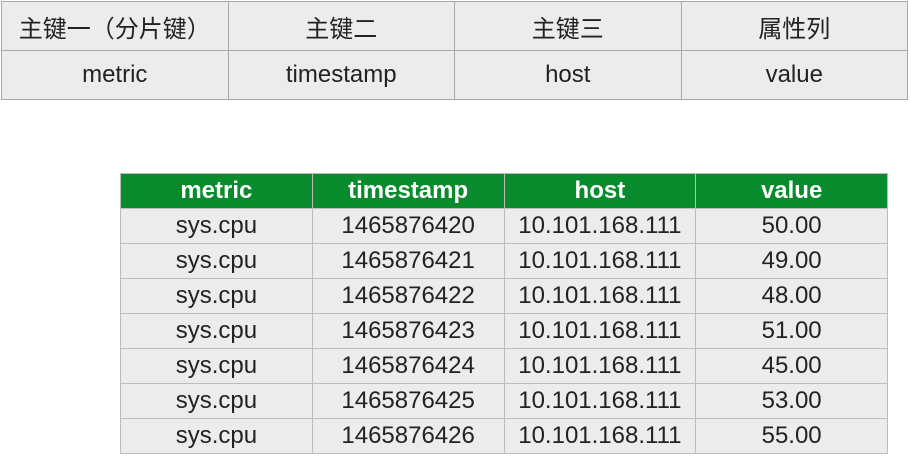  I want to click on table-row: sys.cpu 1465876423 10.101.168.111 51.00, so click(504, 331).